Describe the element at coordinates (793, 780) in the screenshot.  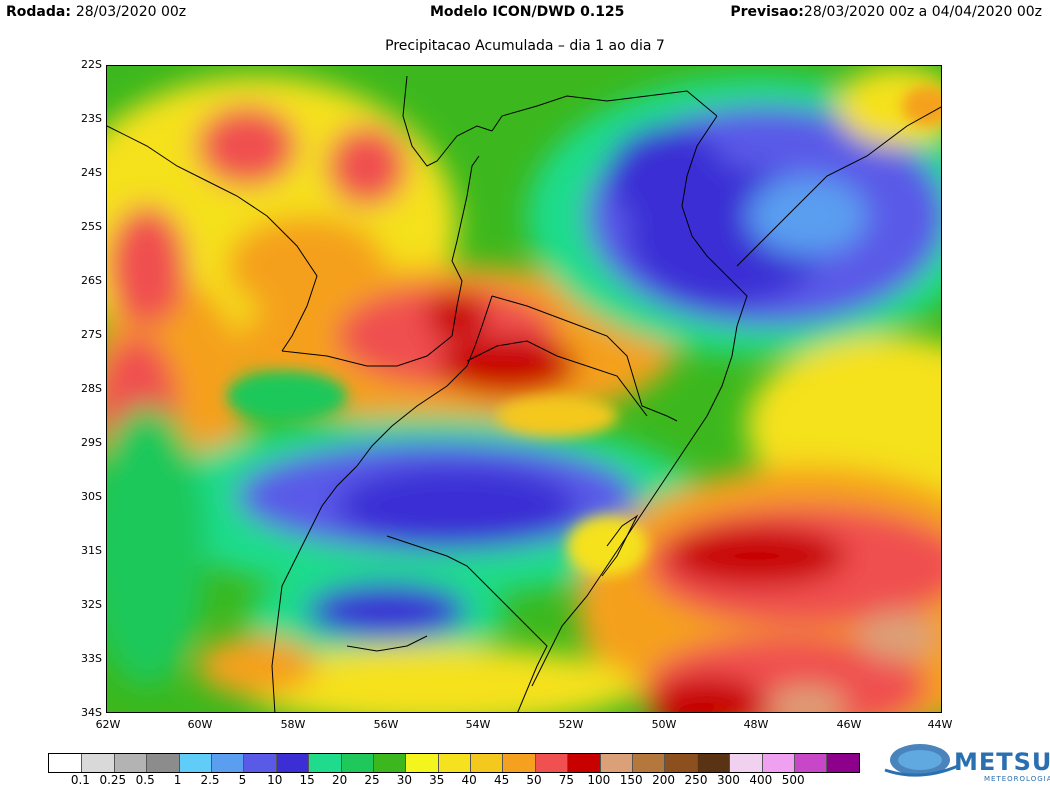
I see `legend-label: 500` at that location.